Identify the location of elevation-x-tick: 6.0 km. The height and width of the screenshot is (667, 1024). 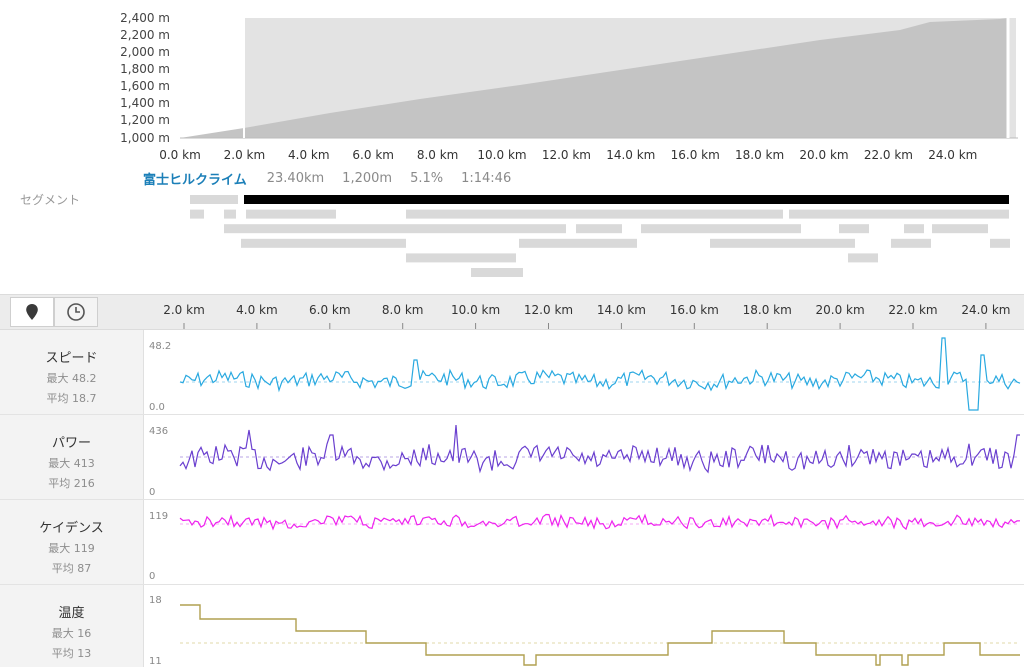
(373, 155).